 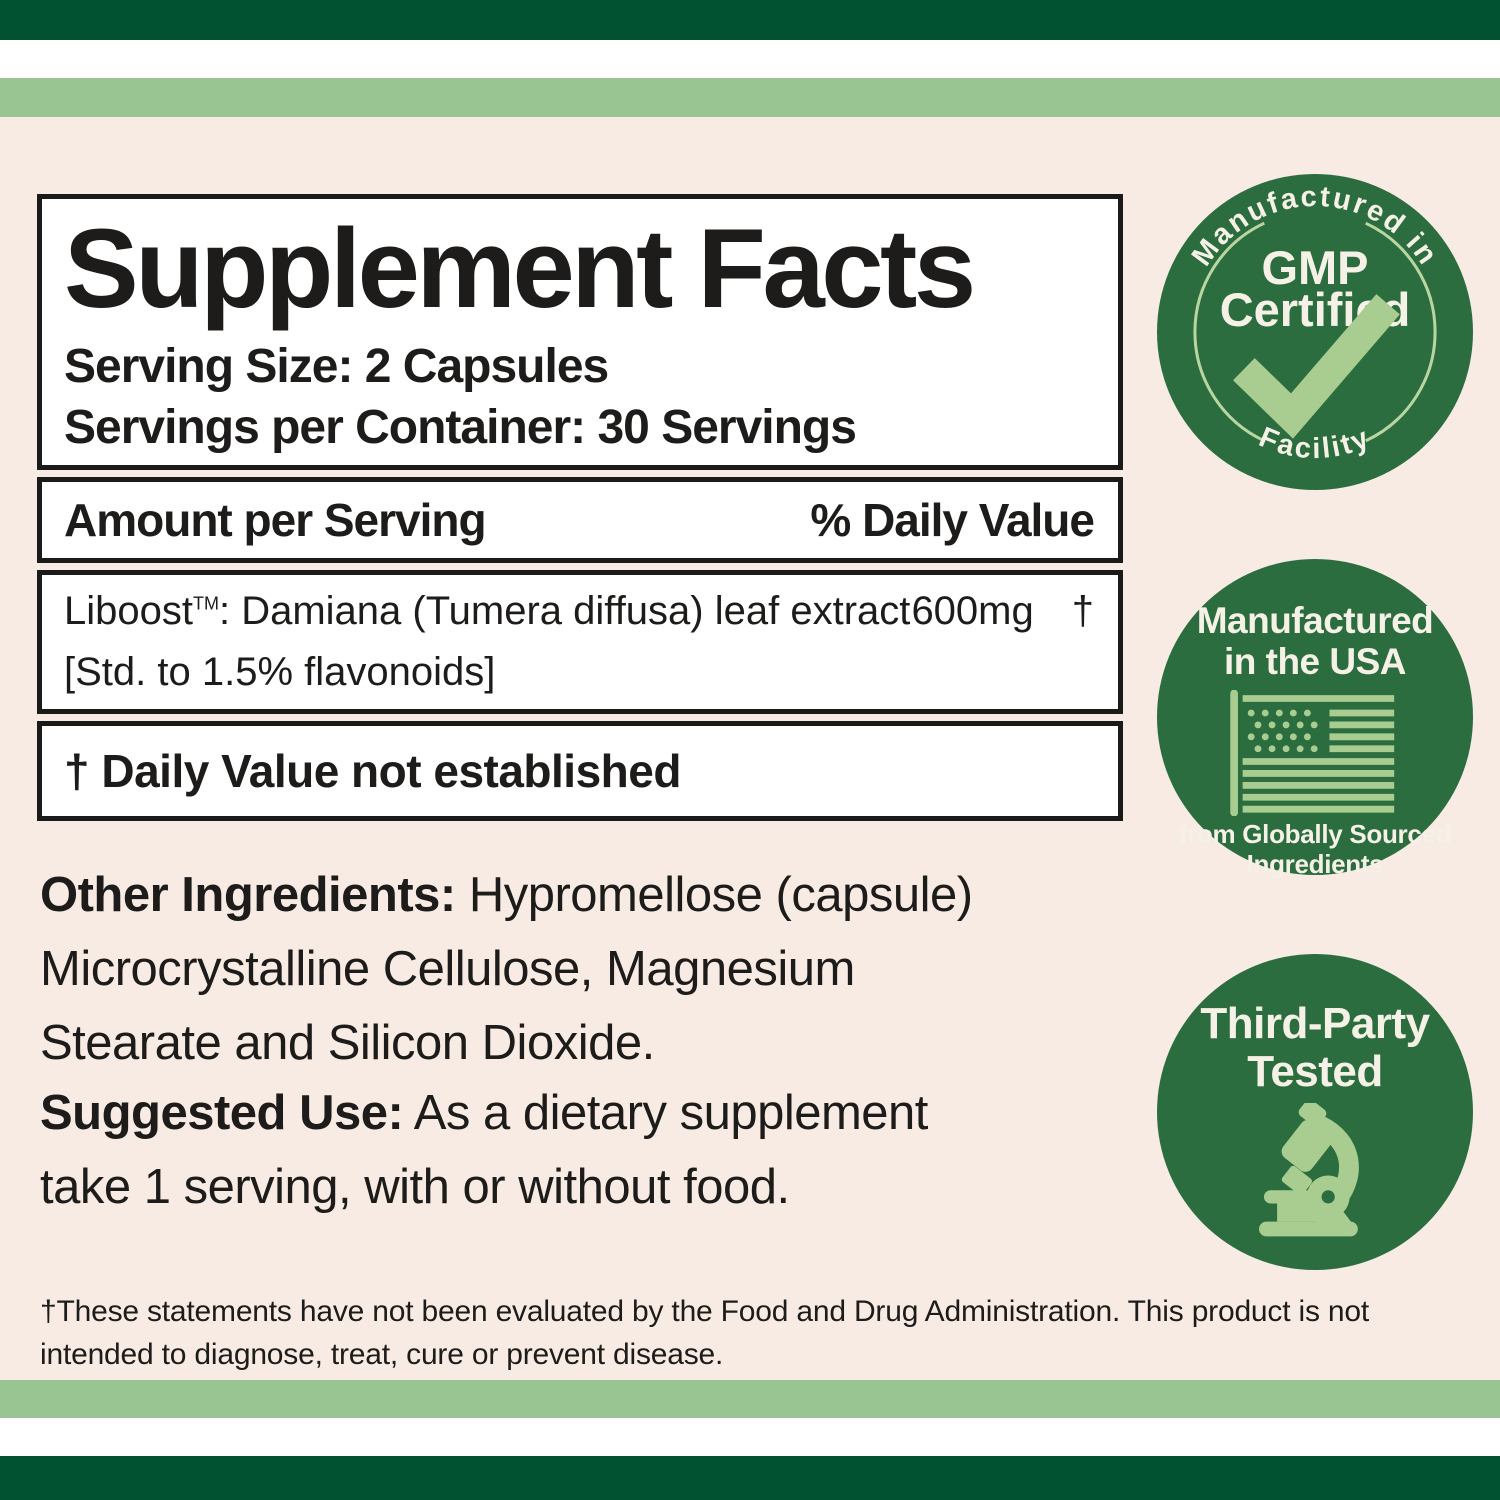 What do you see at coordinates (750, 1478) in the screenshot?
I see `bottom-dark-green-bar` at bounding box center [750, 1478].